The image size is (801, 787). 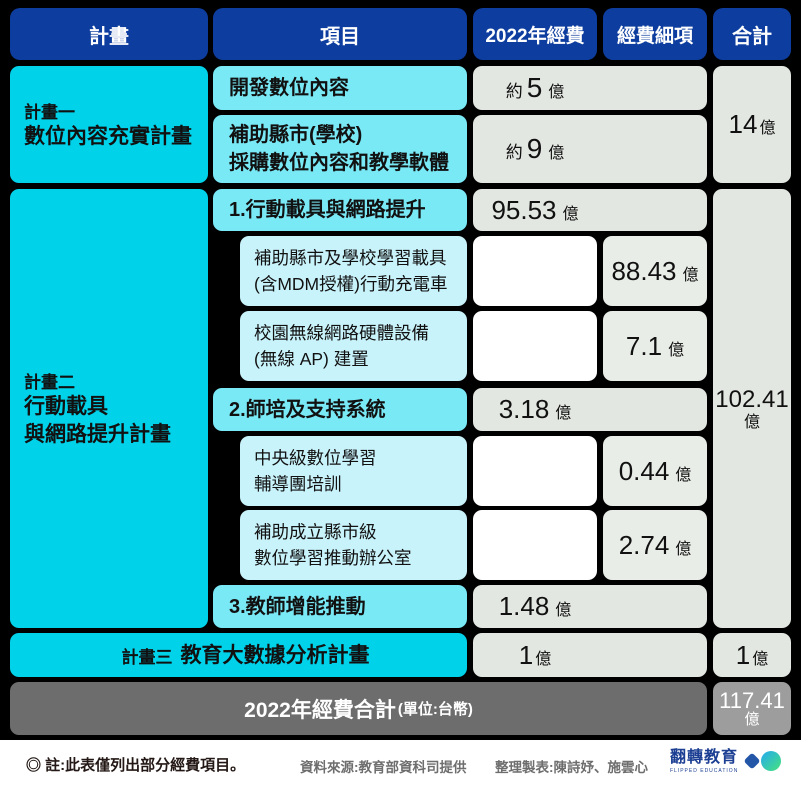 I want to click on plan2-item1-cell: 1.行動載具與網路提升, so click(x=340, y=210).